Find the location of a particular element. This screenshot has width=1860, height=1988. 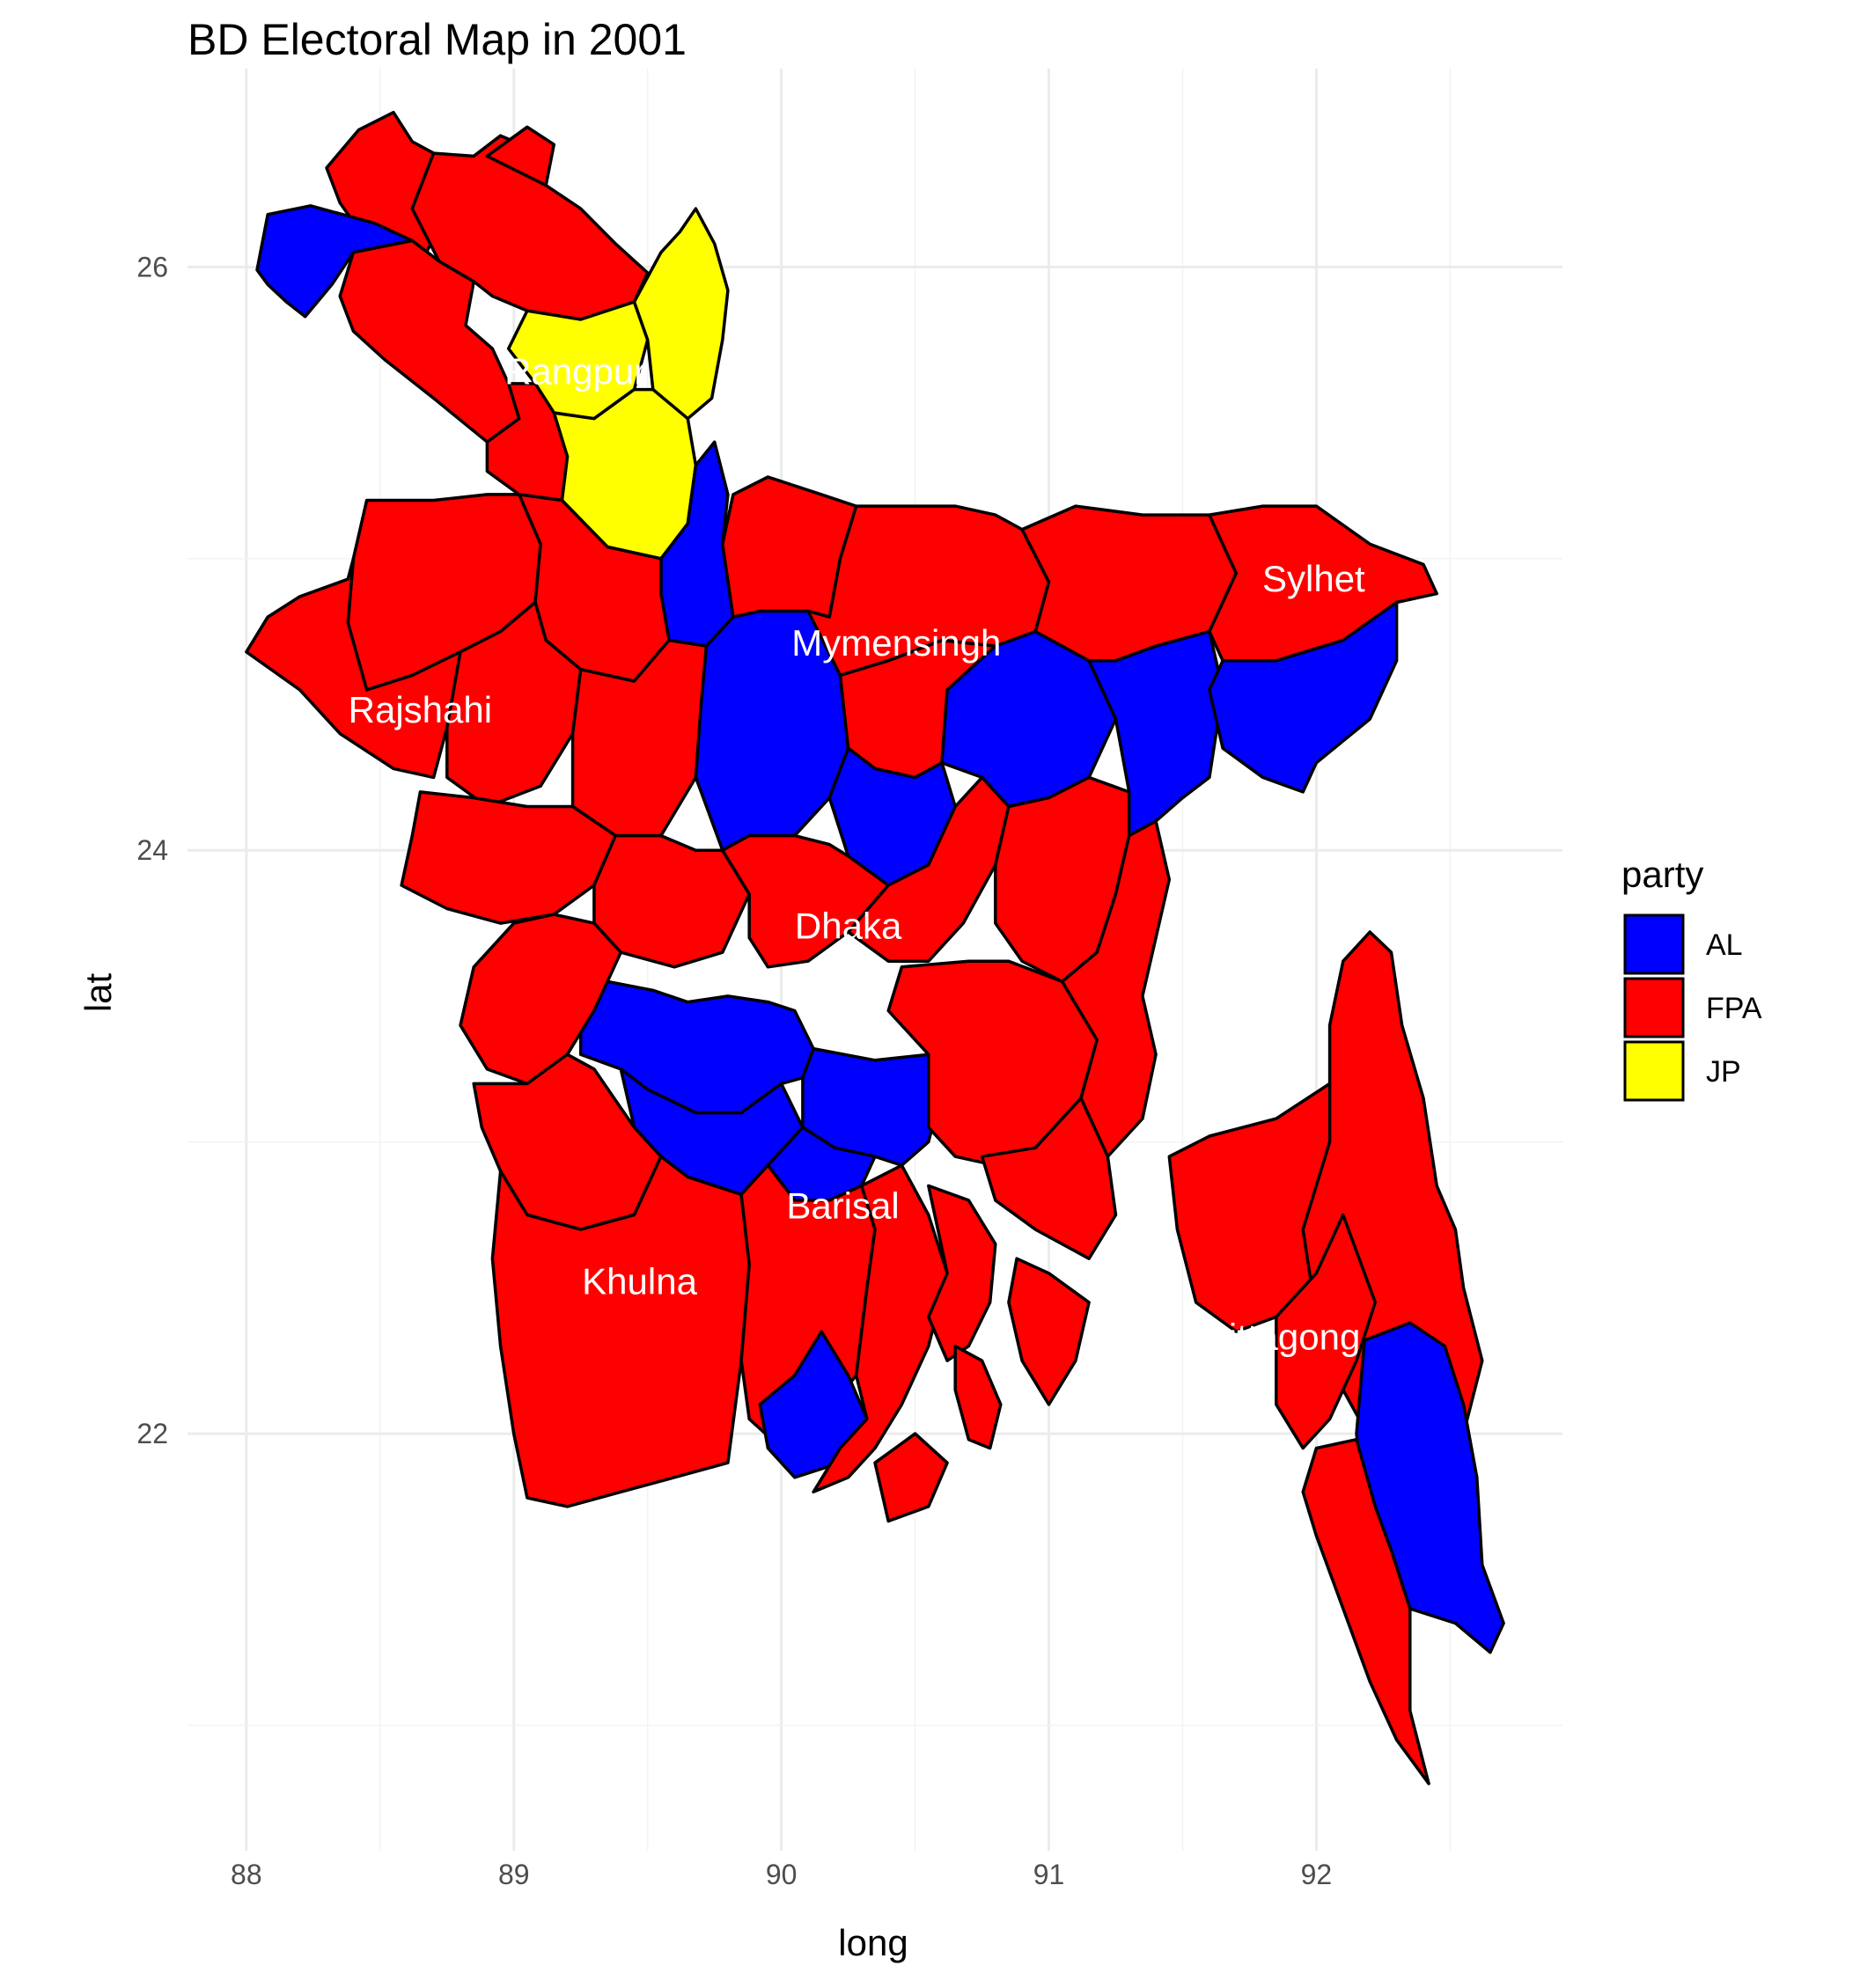

division-label: Rangpur is located at coordinates (575, 371).